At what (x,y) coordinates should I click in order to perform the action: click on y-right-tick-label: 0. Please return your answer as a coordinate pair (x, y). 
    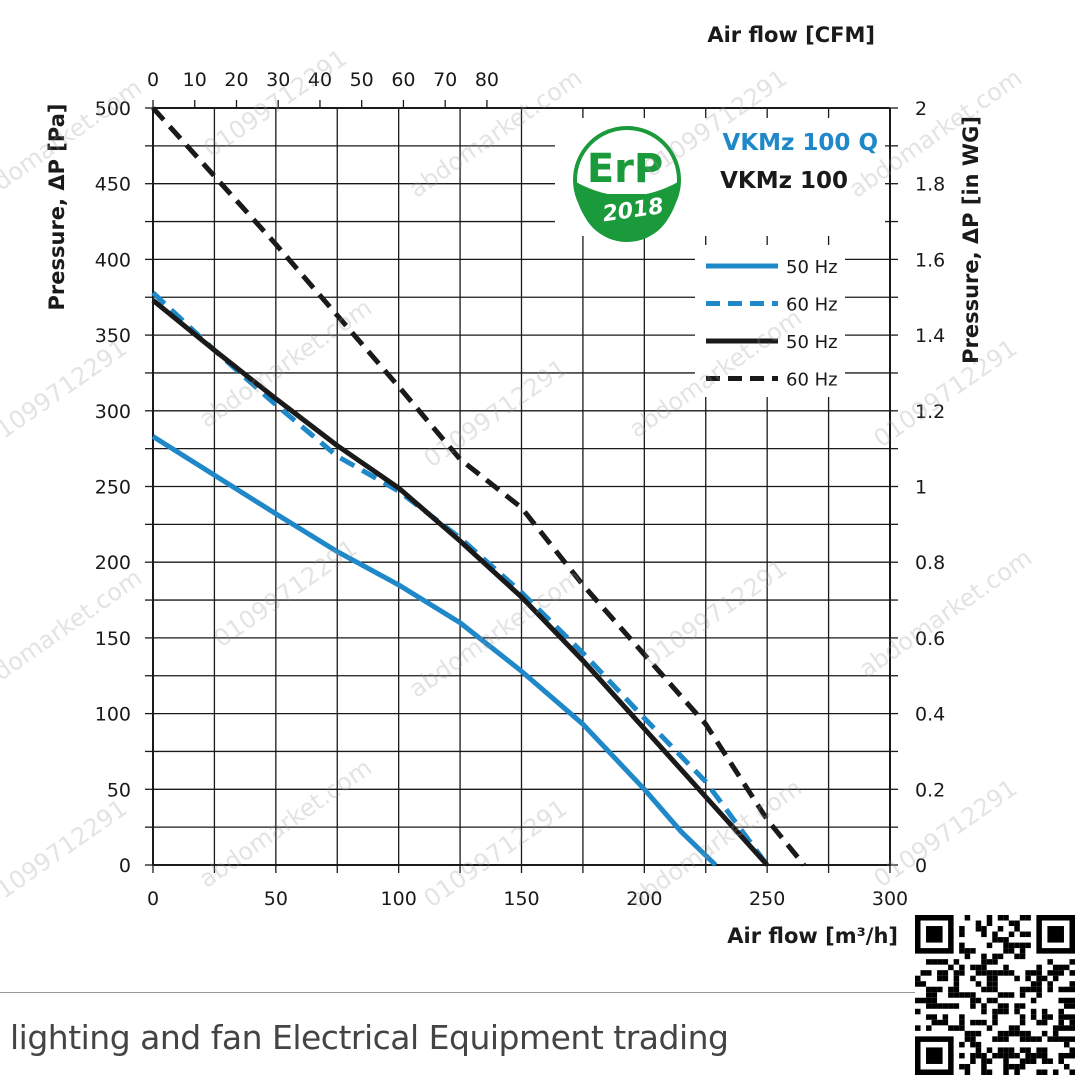
    Looking at the image, I should click on (921, 866).